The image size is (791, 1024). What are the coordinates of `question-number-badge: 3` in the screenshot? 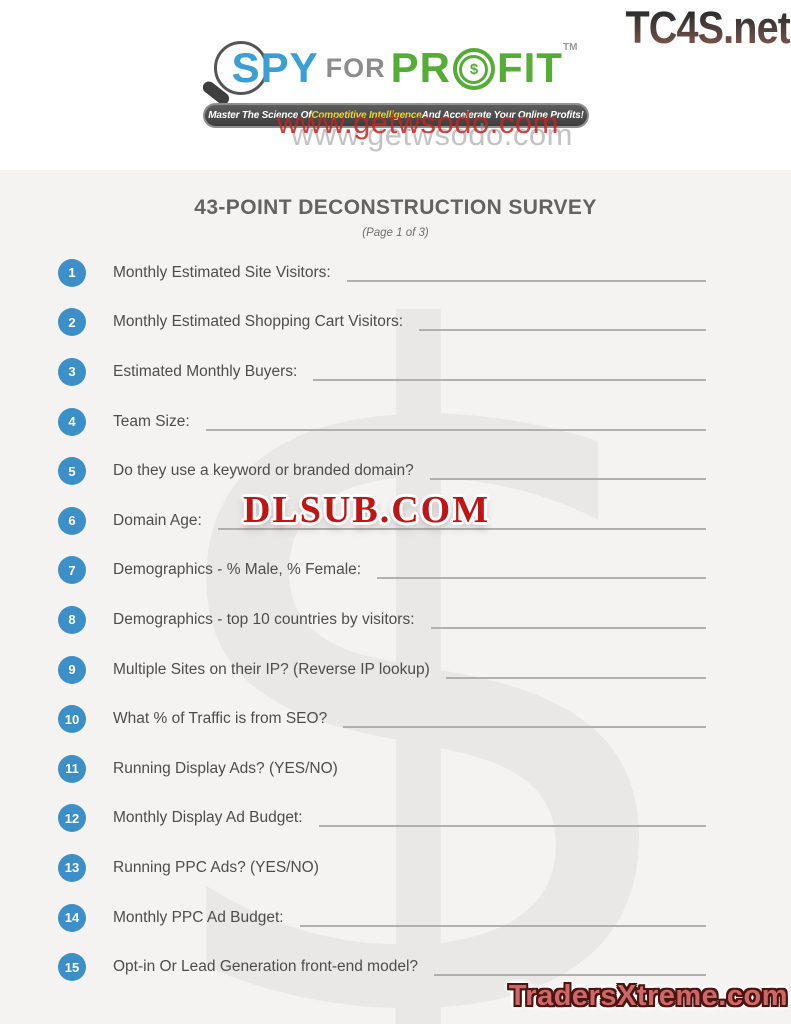 It's located at (72, 371).